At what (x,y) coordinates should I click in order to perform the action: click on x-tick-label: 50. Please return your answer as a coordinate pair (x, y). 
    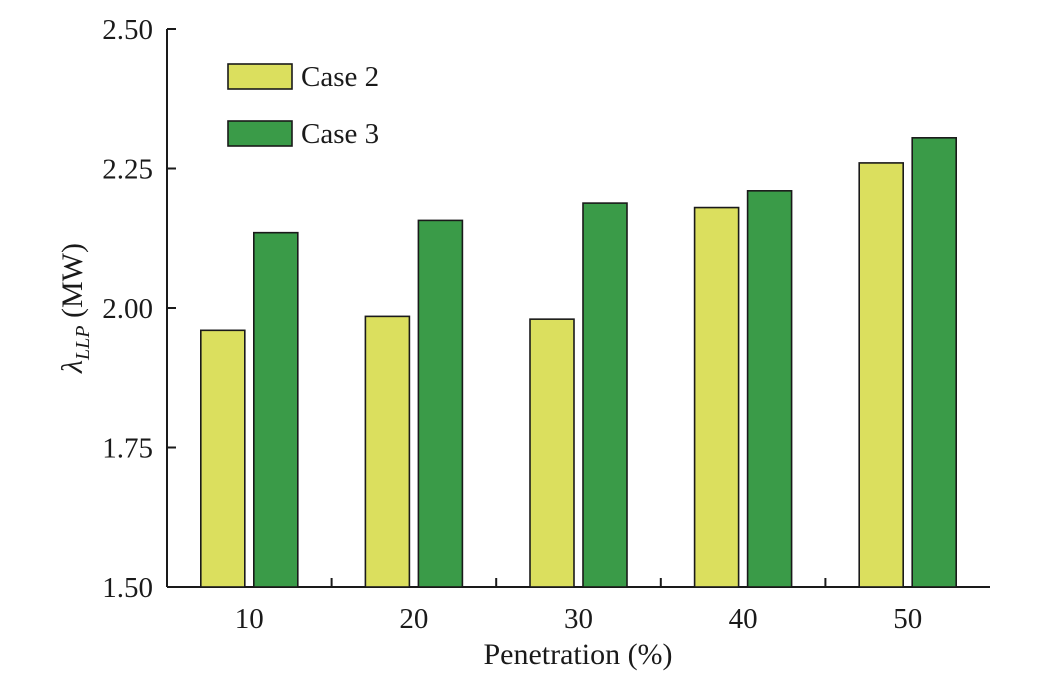
    Looking at the image, I should click on (907, 619).